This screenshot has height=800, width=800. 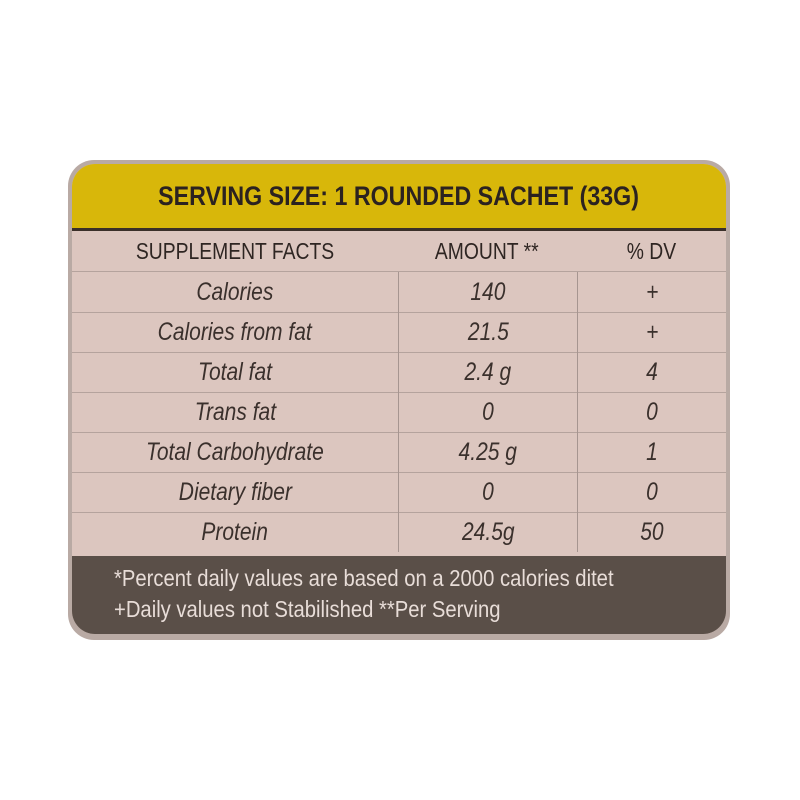 I want to click on table-row: Dietary fiber 0 0, so click(x=399, y=492).